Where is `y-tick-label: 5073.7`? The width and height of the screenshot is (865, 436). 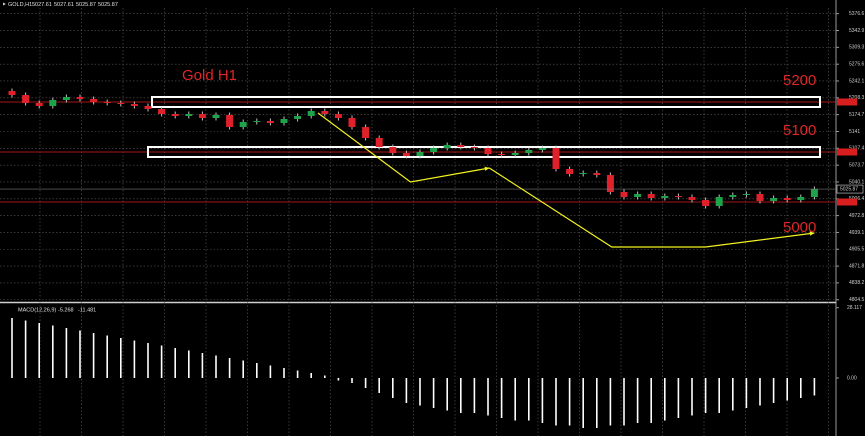
y-tick-label: 5073.7 is located at coordinates (857, 165).